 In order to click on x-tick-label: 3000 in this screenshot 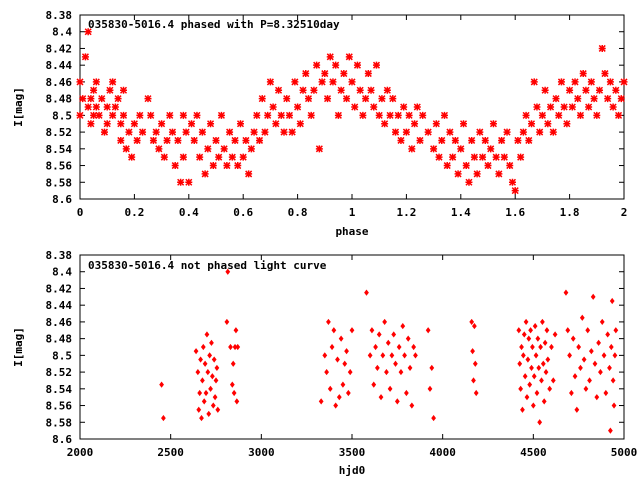, I will do `click(261, 452)`.